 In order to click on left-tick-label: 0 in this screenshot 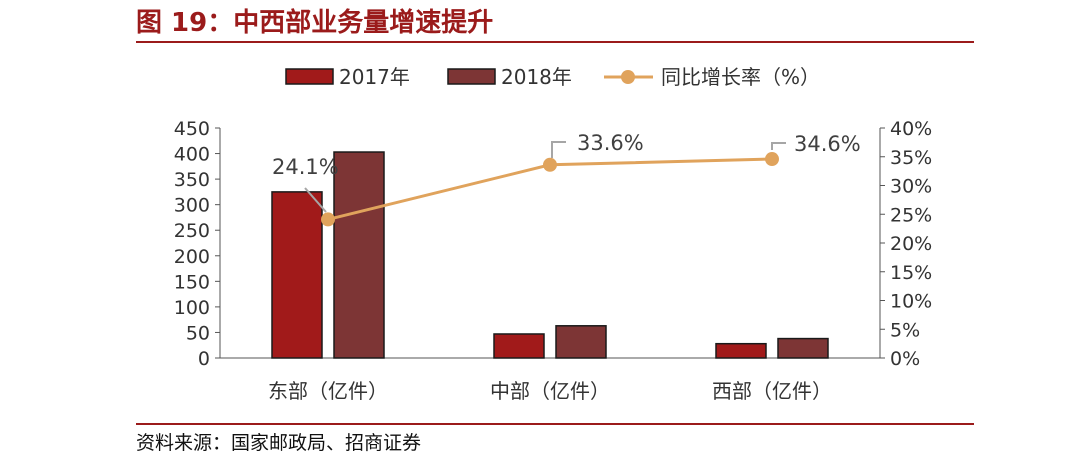, I will do `click(204, 359)`.